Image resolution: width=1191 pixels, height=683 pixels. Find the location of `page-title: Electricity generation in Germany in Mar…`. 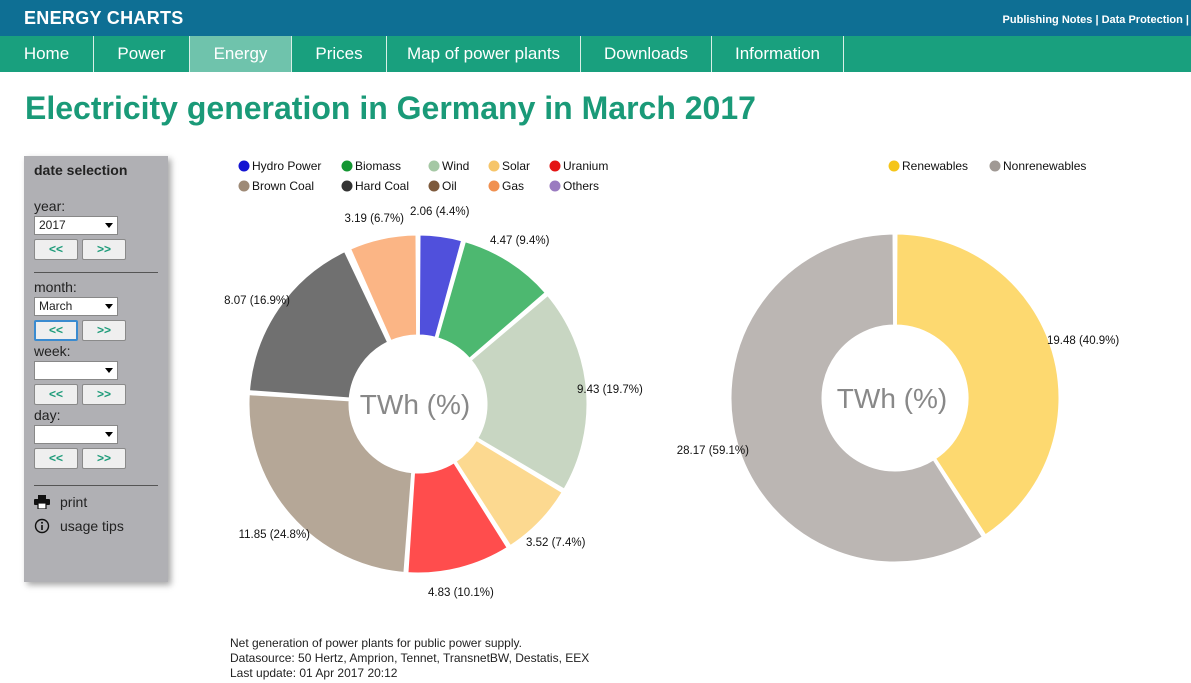

page-title: Electricity generation in Germany in Mar… is located at coordinates (390, 108).